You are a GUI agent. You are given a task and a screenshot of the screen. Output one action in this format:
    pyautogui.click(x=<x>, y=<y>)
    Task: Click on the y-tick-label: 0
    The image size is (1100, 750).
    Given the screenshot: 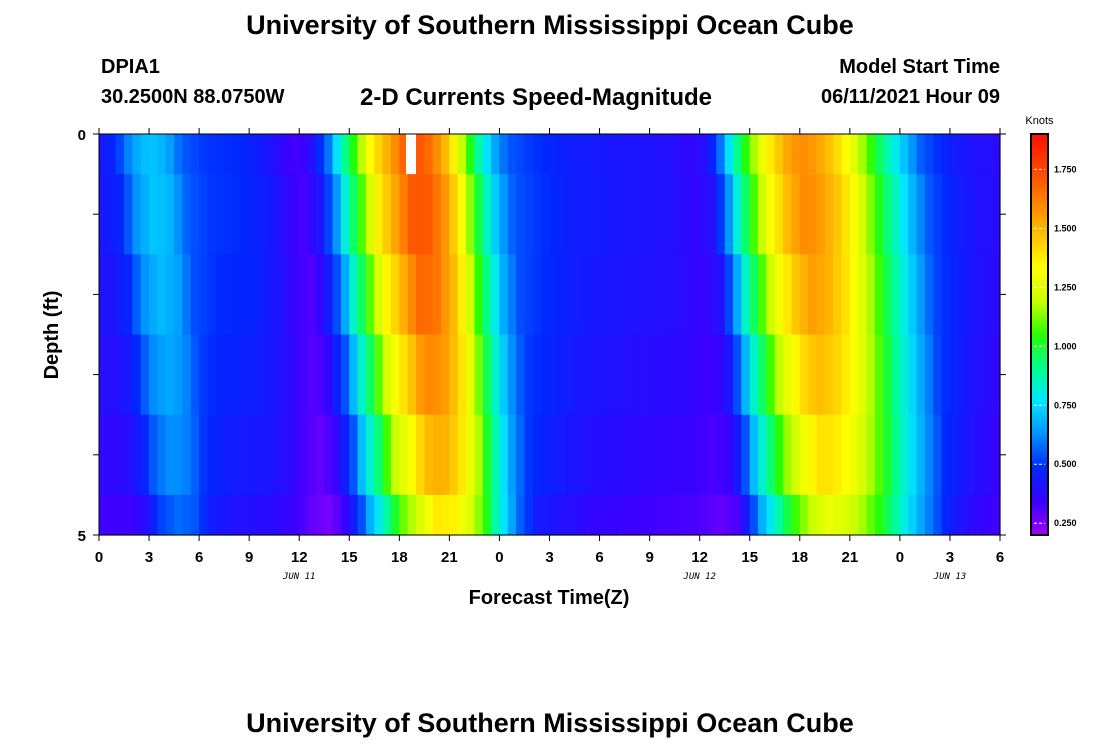 What is the action you would take?
    pyautogui.click(x=82, y=135)
    